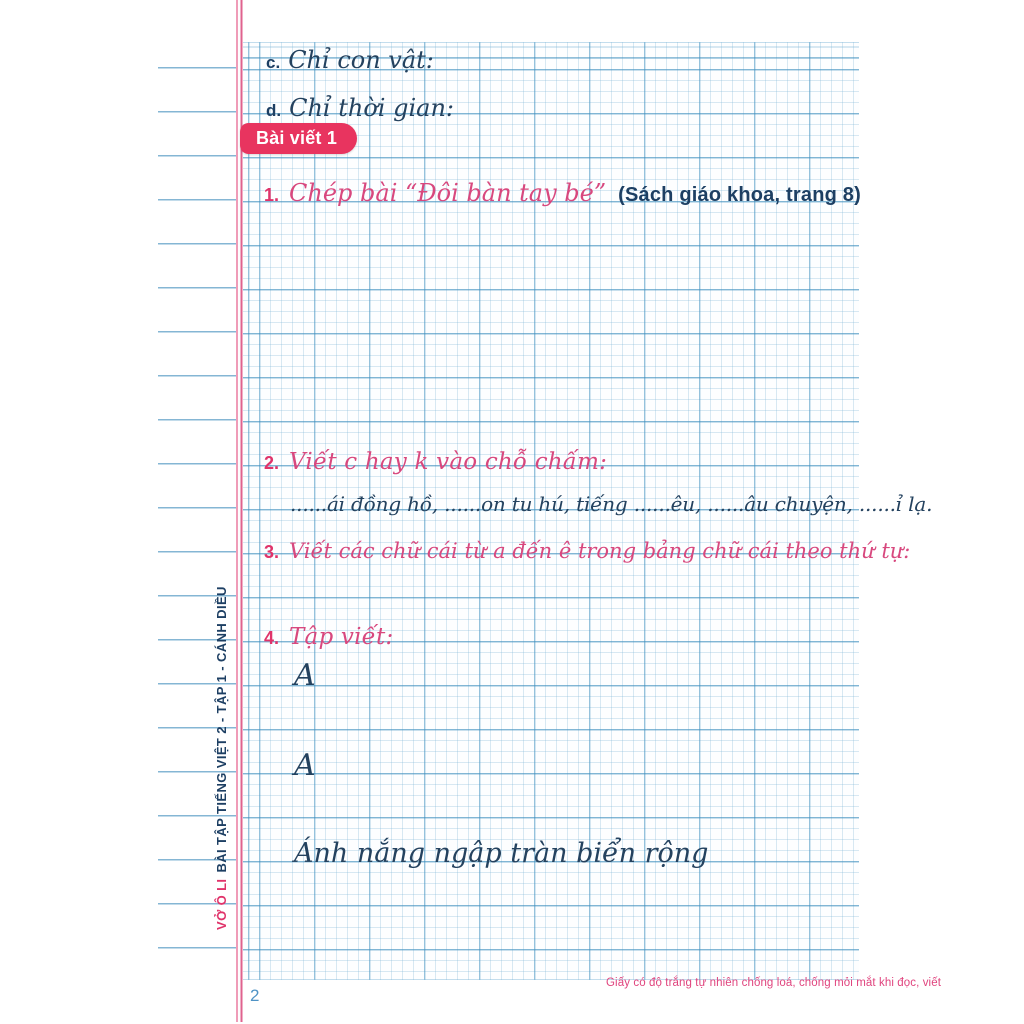  I want to click on word-item-d: d. Chỉ thời gian:, so click(360, 108).